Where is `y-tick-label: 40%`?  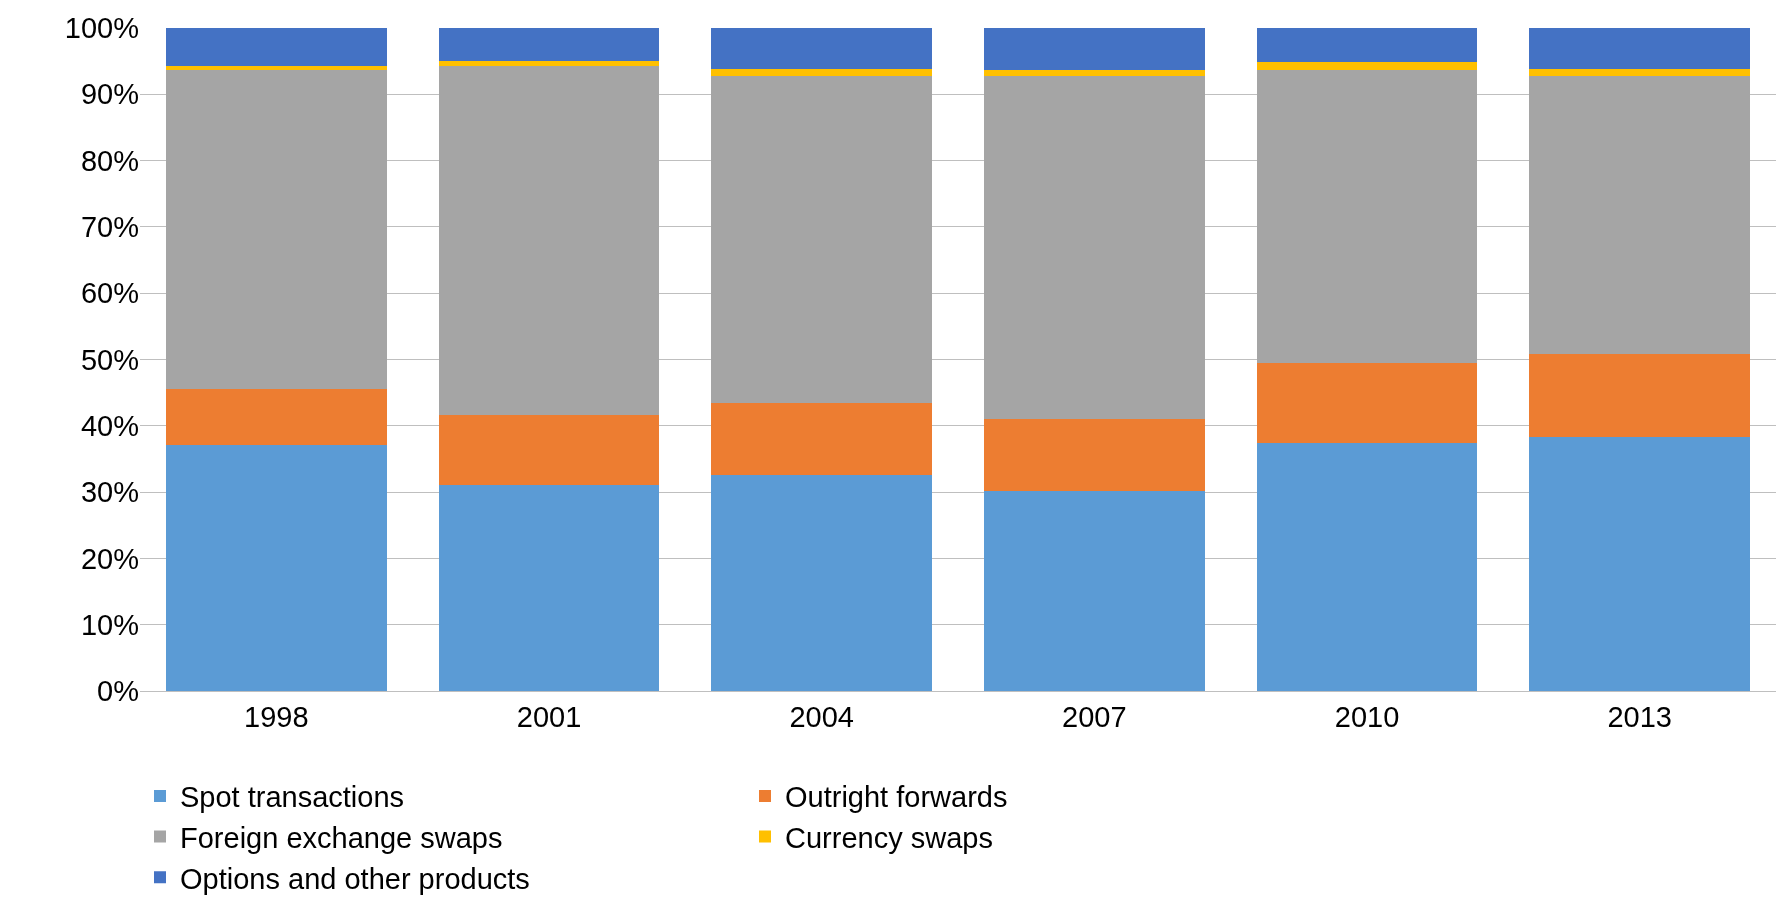
y-tick-label: 40% is located at coordinates (109, 425).